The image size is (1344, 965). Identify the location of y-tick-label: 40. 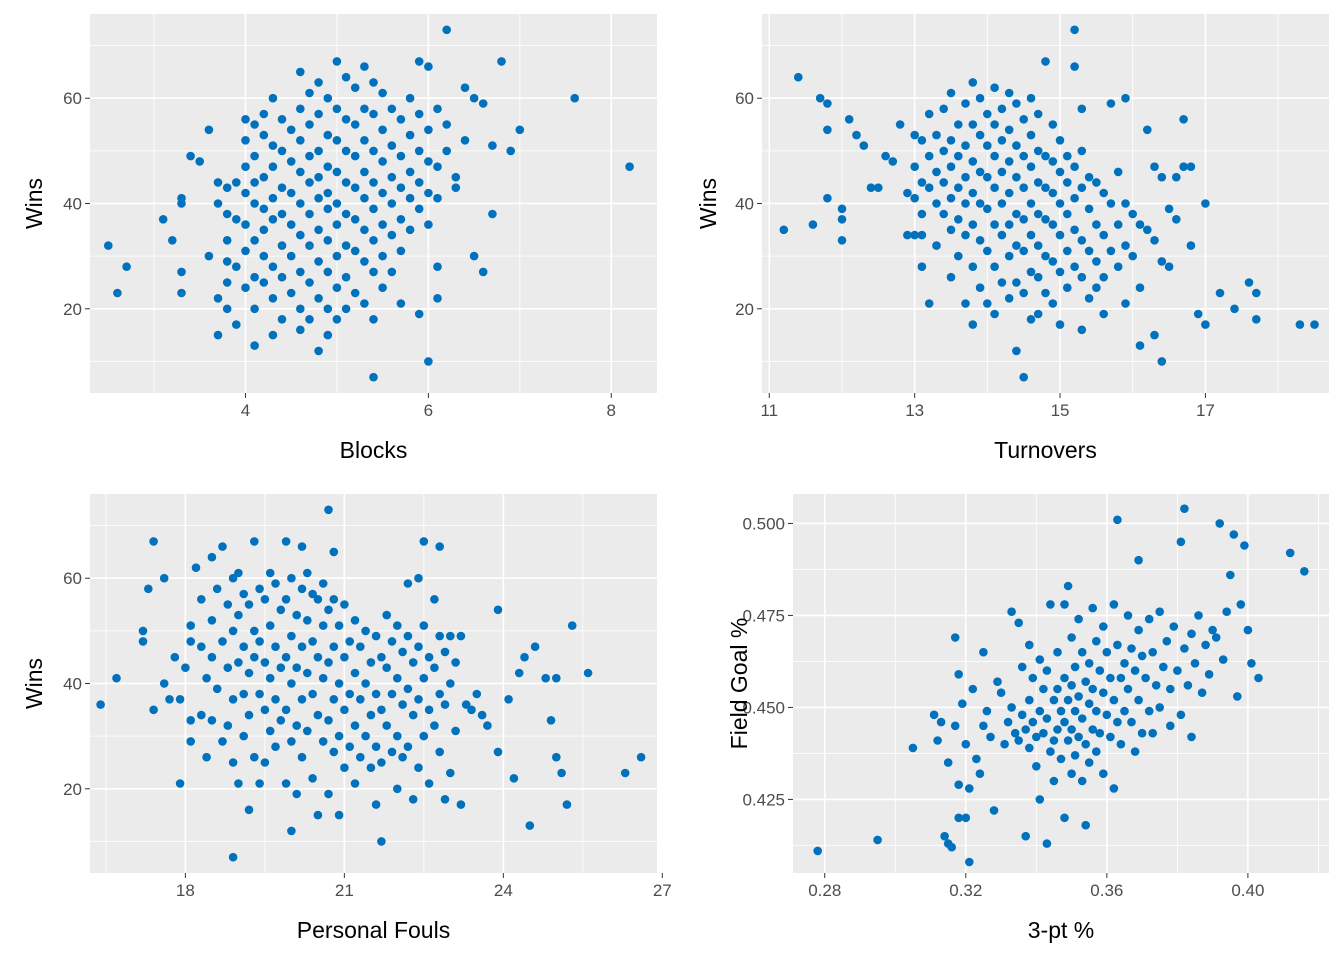
(744, 204).